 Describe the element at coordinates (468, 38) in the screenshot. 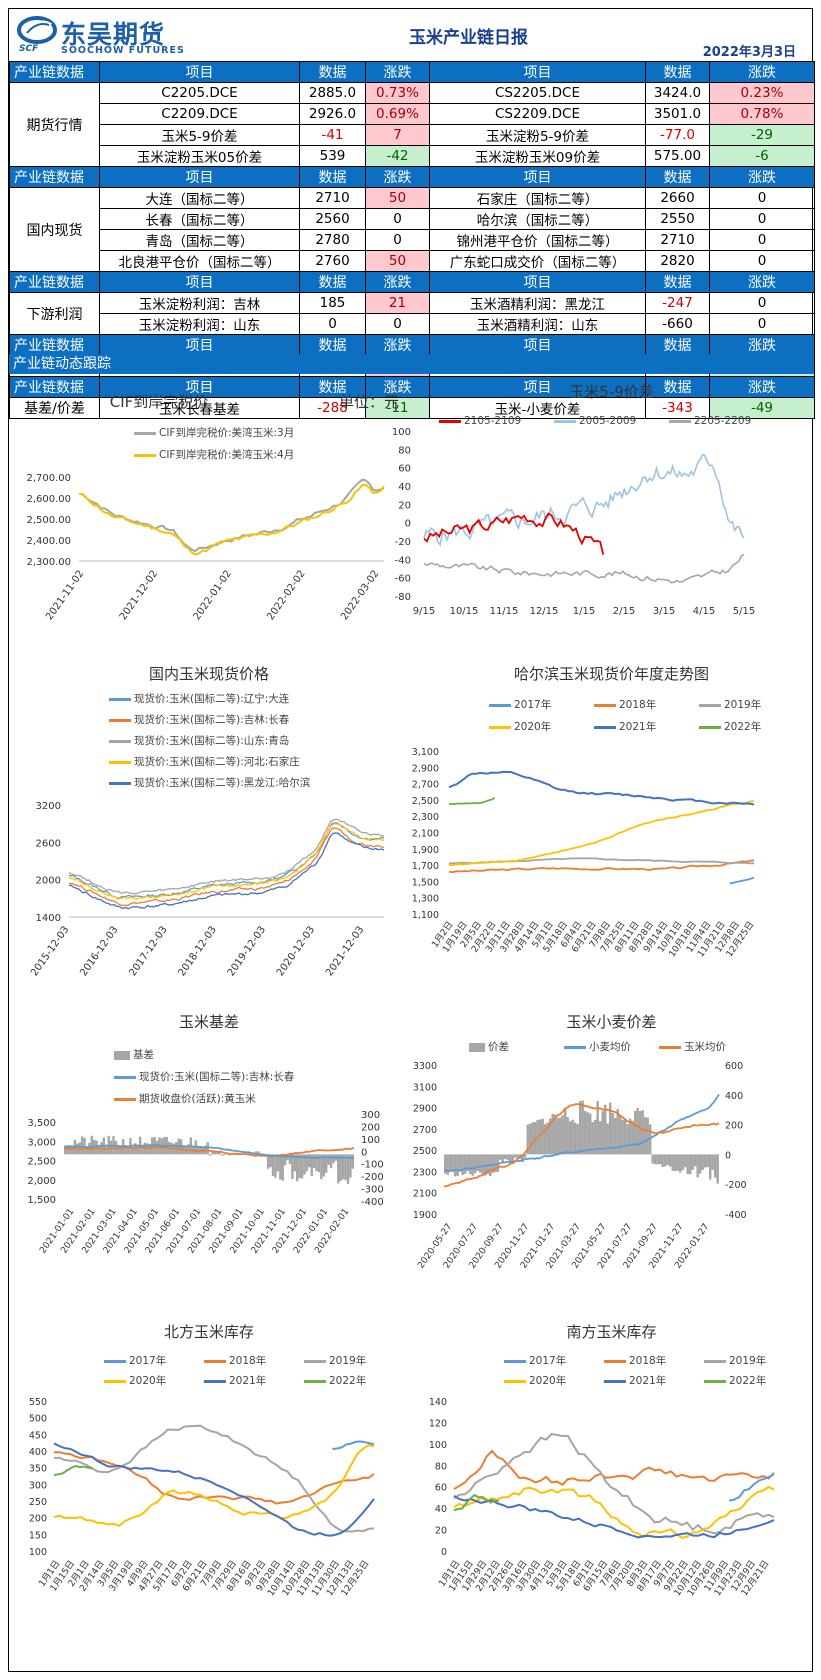

I see `report-title: 玉米产业链日报` at that location.